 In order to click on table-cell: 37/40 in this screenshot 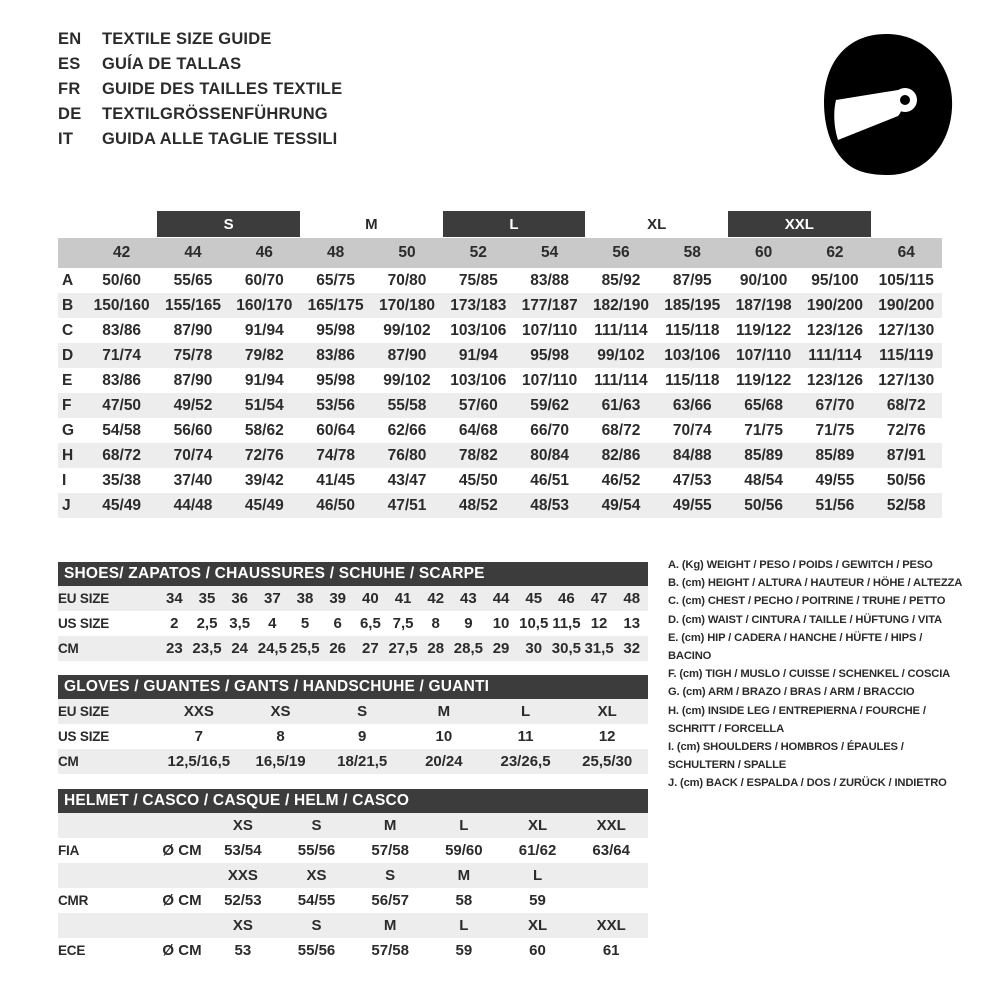, I will do `click(193, 480)`.